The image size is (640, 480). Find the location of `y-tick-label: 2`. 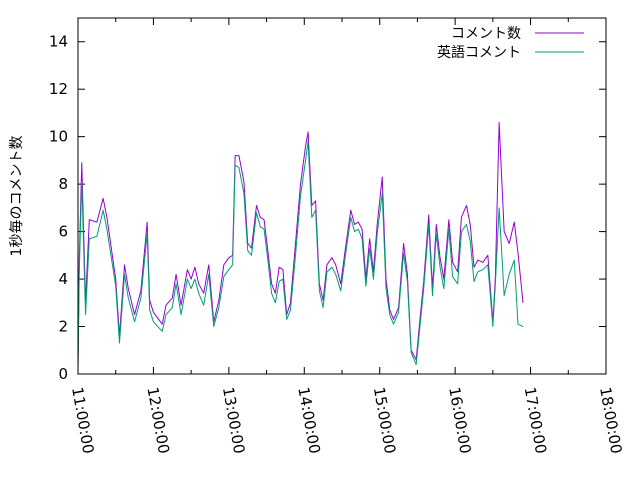

y-tick-label: 2 is located at coordinates (63, 327).